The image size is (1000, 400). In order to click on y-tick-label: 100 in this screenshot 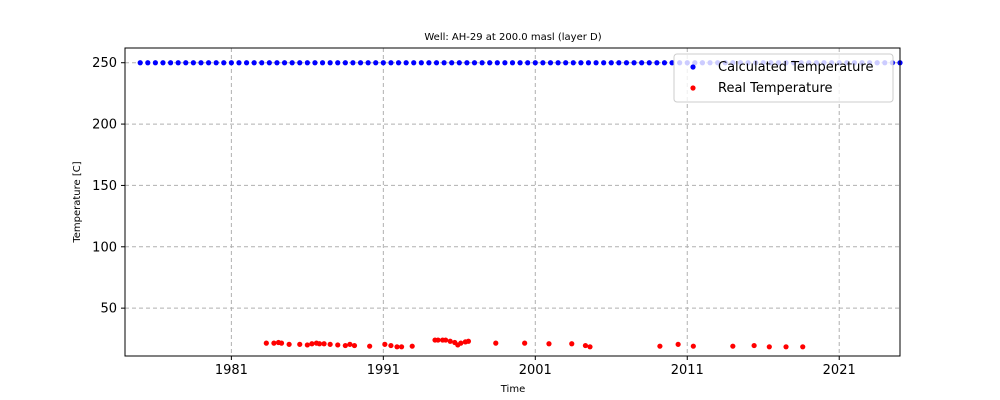, I will do `click(104, 247)`.